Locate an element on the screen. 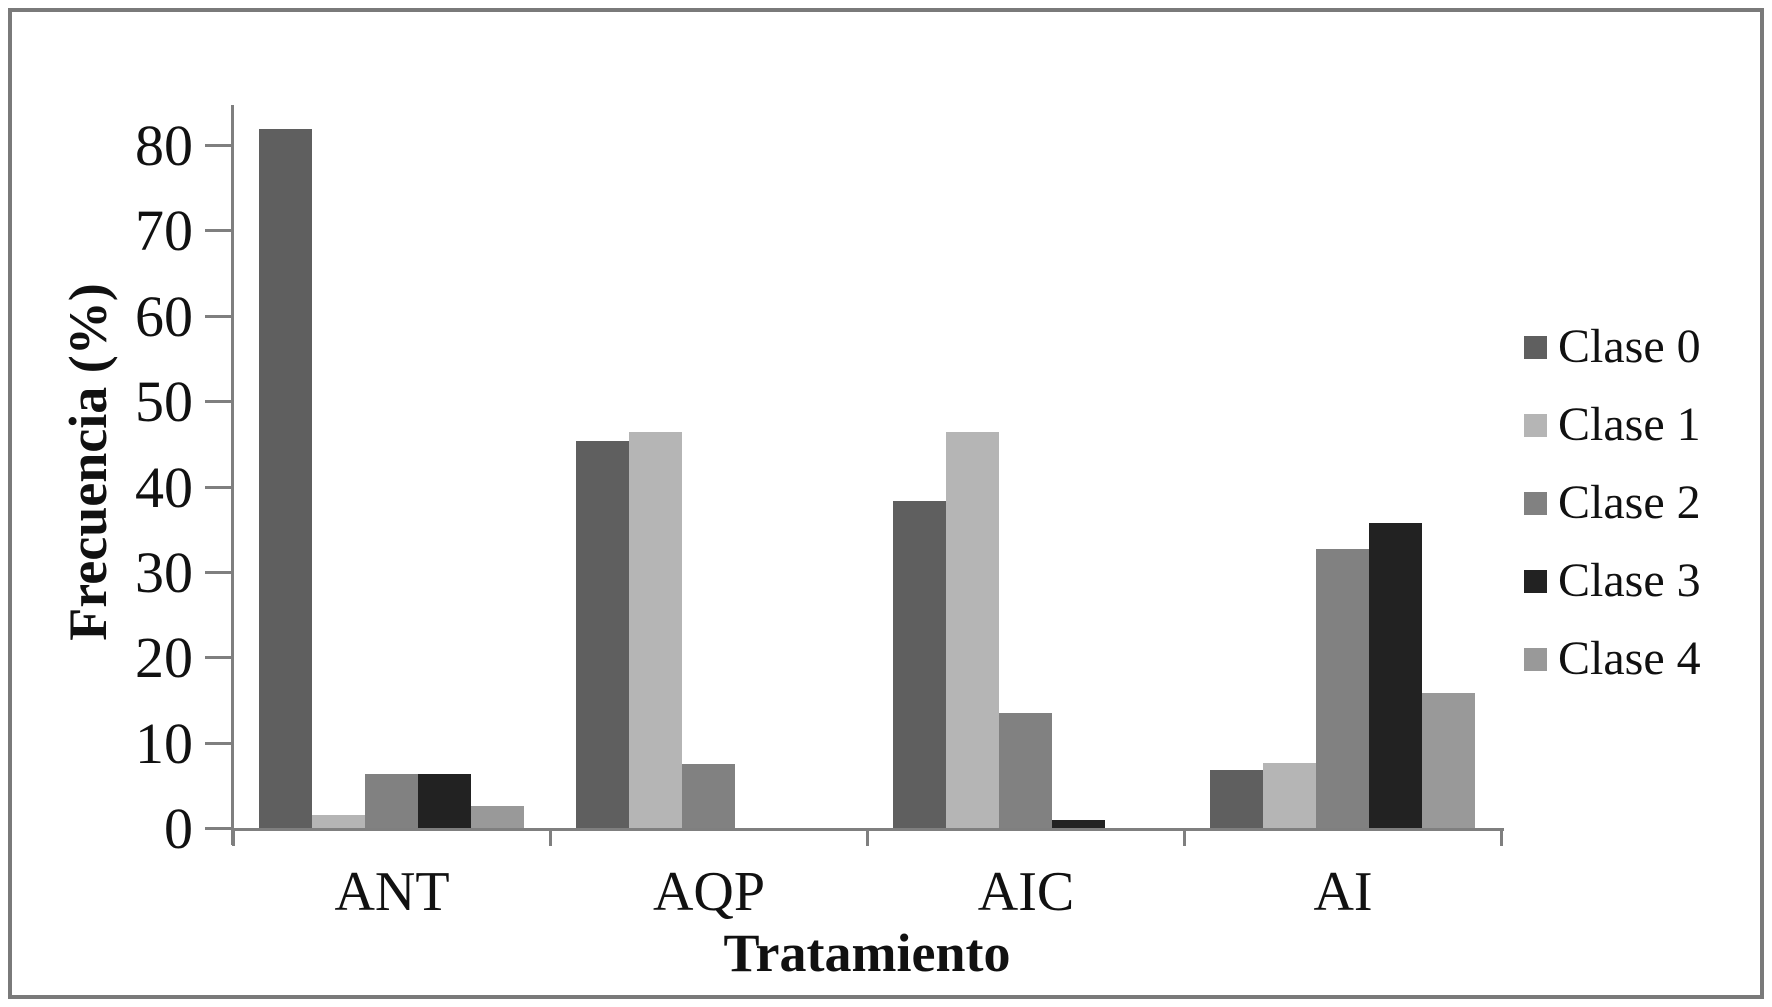  y-tick-label: 30 is located at coordinates (164, 572).